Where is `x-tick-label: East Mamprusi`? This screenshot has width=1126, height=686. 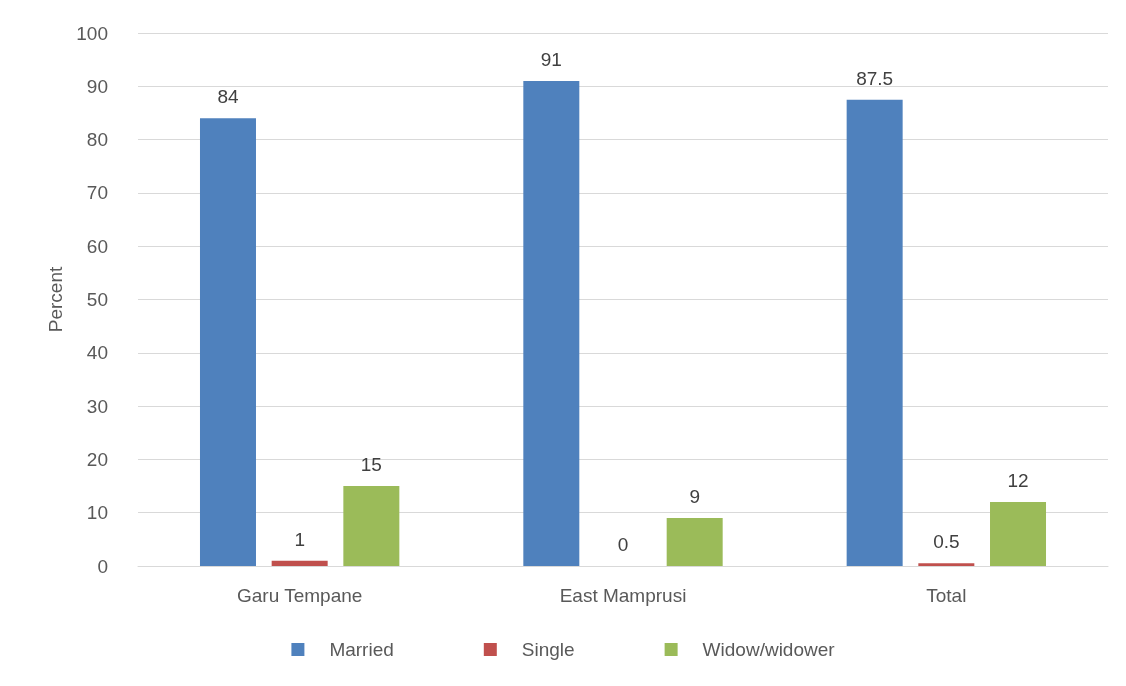 x-tick-label: East Mamprusi is located at coordinates (623, 595).